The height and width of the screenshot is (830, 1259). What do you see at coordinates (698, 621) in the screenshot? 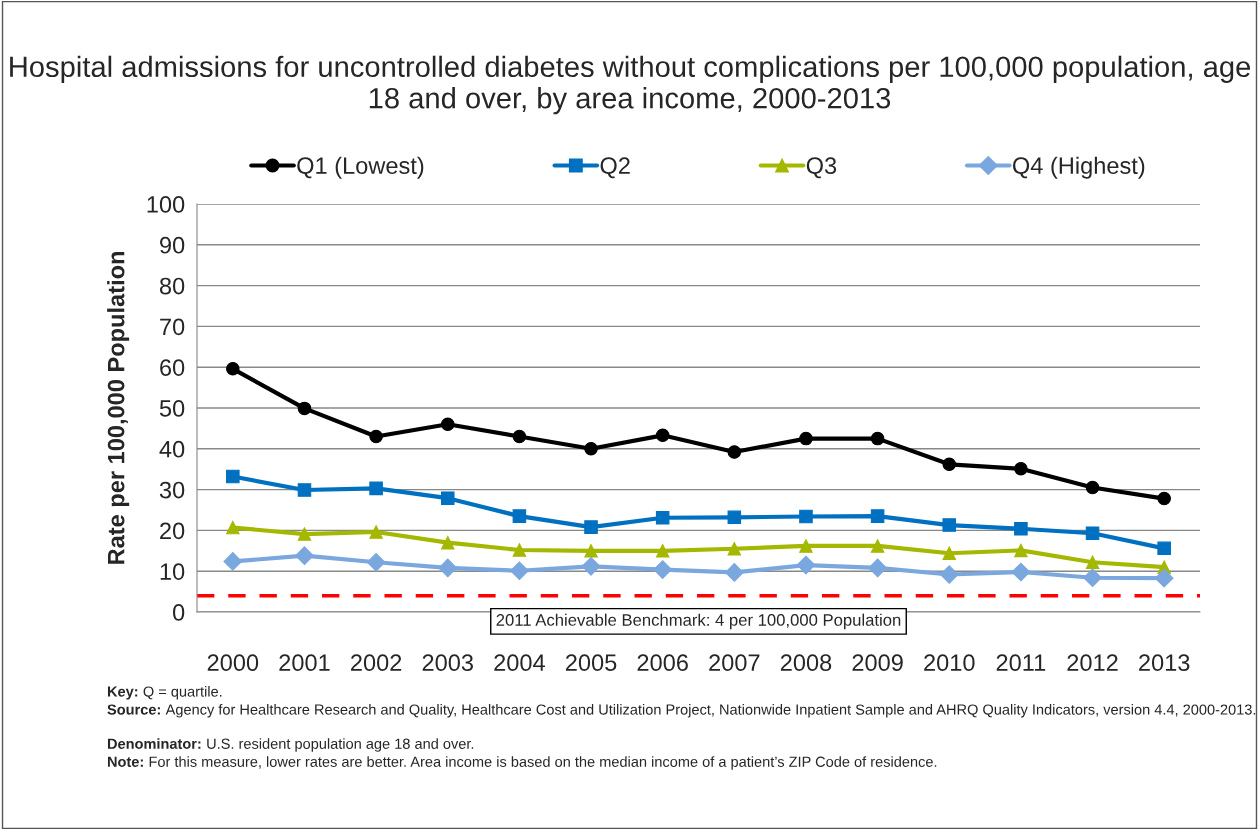
I see `ref-line-label: 2011 Achievable Benchmark: 4 per 100,000 Population` at bounding box center [698, 621].